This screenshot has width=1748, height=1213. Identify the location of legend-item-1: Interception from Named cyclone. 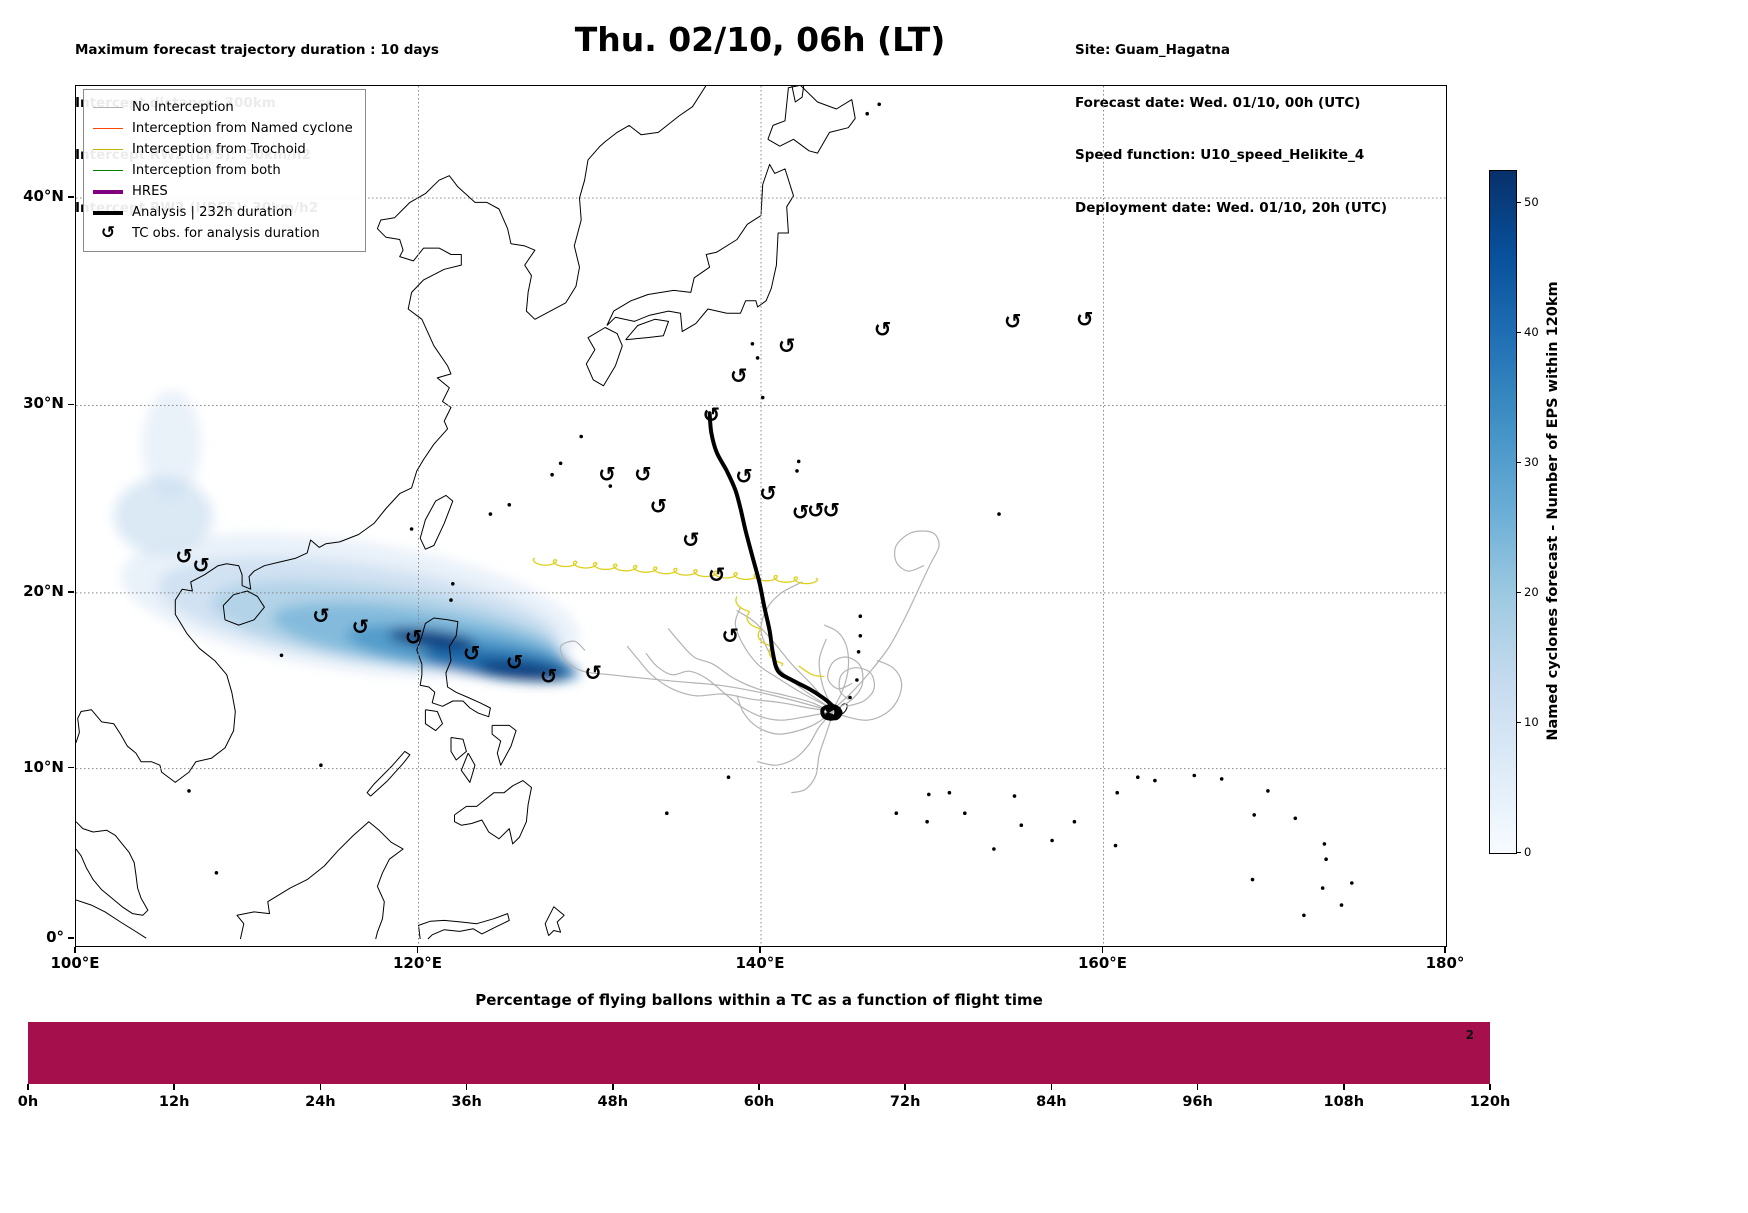
(223, 128).